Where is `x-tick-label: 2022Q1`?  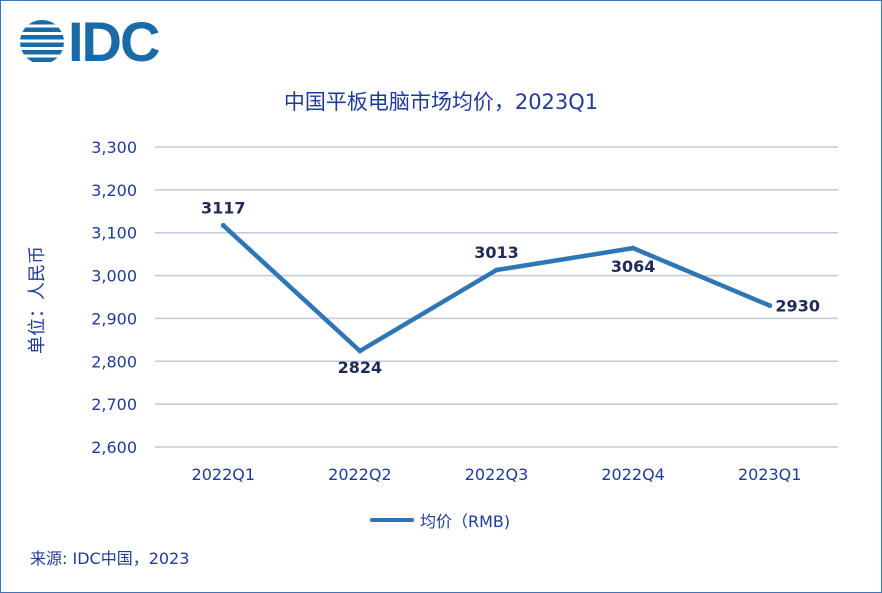
x-tick-label: 2022Q1 is located at coordinates (224, 474).